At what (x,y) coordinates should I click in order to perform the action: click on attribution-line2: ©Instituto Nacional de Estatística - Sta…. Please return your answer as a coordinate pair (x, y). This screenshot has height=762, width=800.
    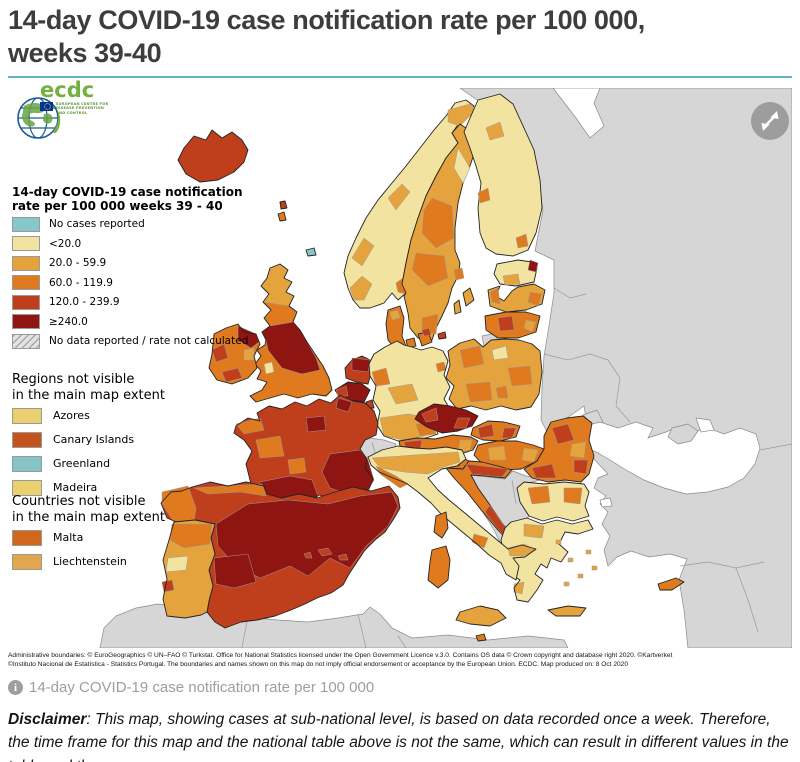
    Looking at the image, I should click on (318, 665).